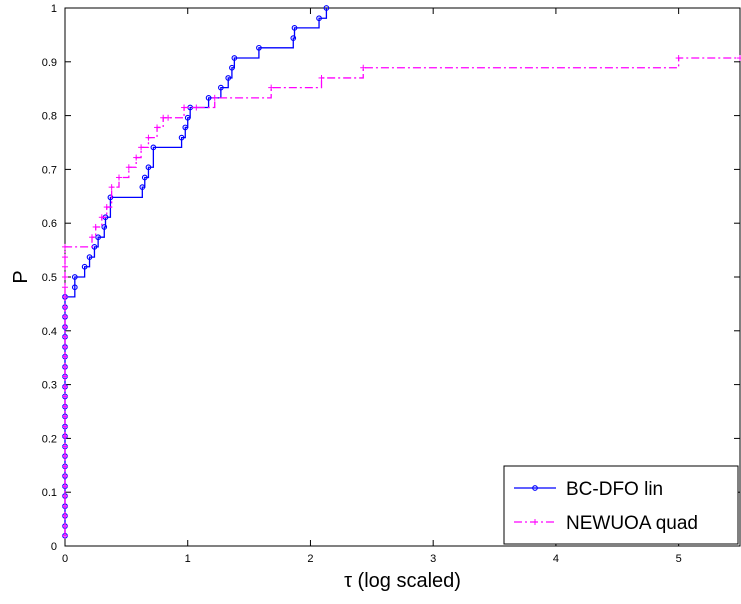 Image resolution: width=741 pixels, height=604 pixels. What do you see at coordinates (188, 559) in the screenshot?
I see `x-tick-label: 1` at bounding box center [188, 559].